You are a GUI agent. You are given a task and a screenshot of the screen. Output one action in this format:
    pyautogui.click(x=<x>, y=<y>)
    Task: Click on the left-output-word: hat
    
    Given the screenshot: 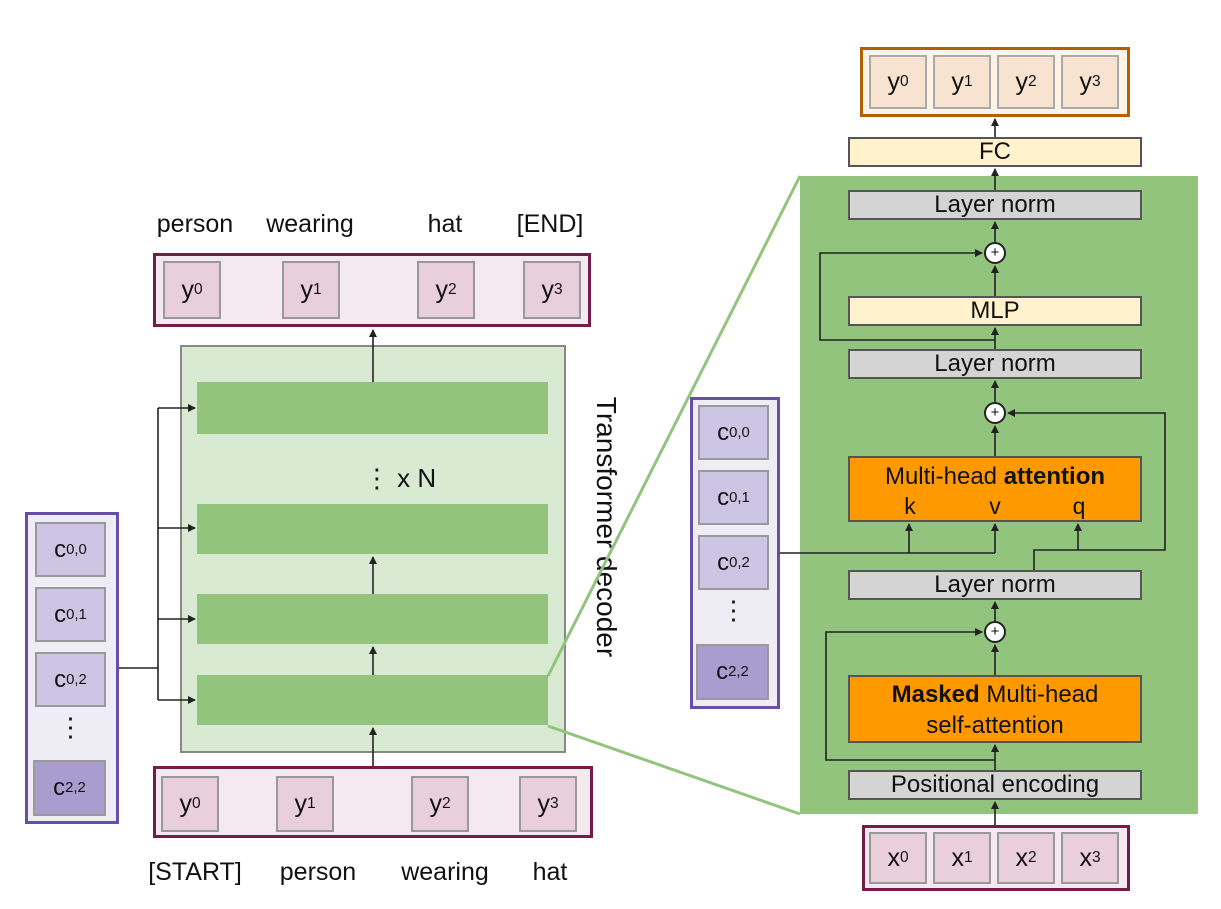 What is the action you would take?
    pyautogui.click(x=445, y=224)
    